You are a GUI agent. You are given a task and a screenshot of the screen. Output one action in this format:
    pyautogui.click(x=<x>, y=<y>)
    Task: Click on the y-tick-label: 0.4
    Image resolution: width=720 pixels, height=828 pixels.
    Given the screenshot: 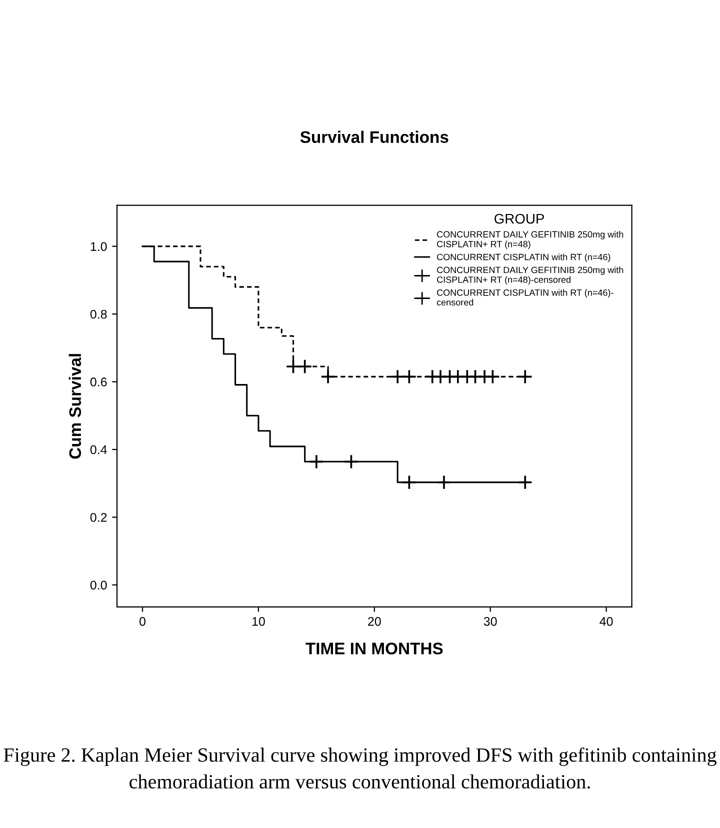 What is the action you would take?
    pyautogui.click(x=98, y=449)
    